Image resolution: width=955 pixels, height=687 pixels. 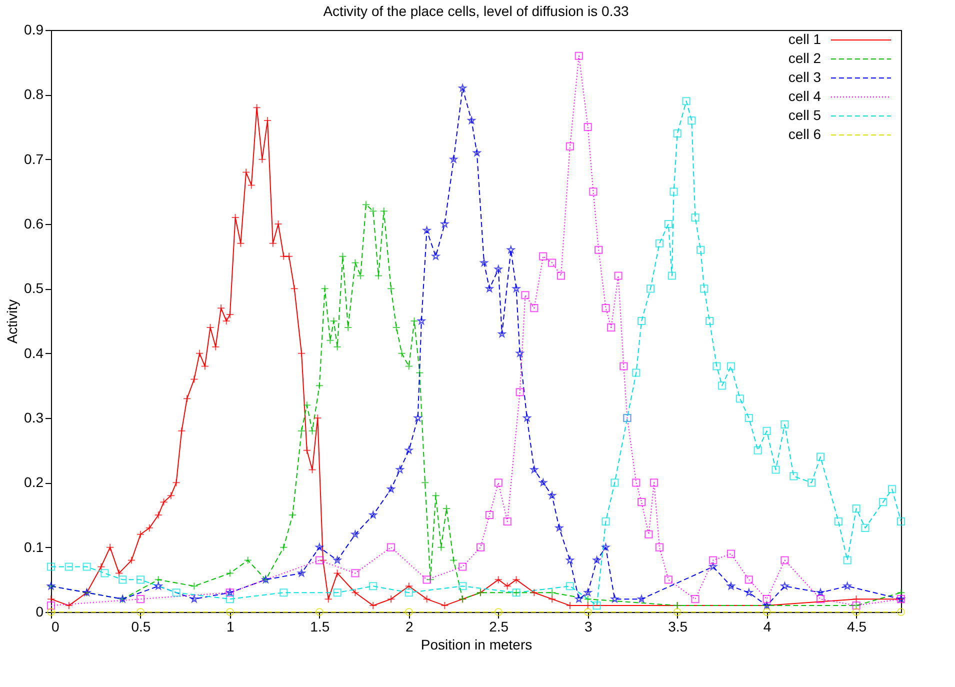 What do you see at coordinates (34, 288) in the screenshot?
I see `y-tick-label: 0.5` at bounding box center [34, 288].